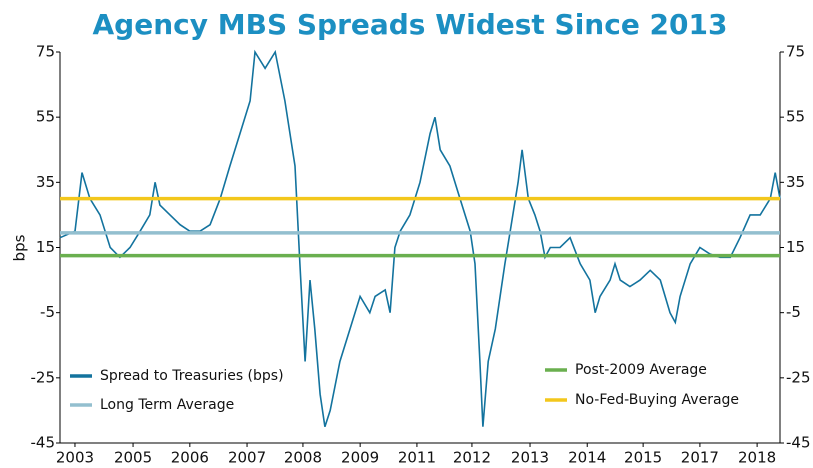  What do you see at coordinates (643, 458) in the screenshot?
I see `x-tick-label: 2015` at bounding box center [643, 458].